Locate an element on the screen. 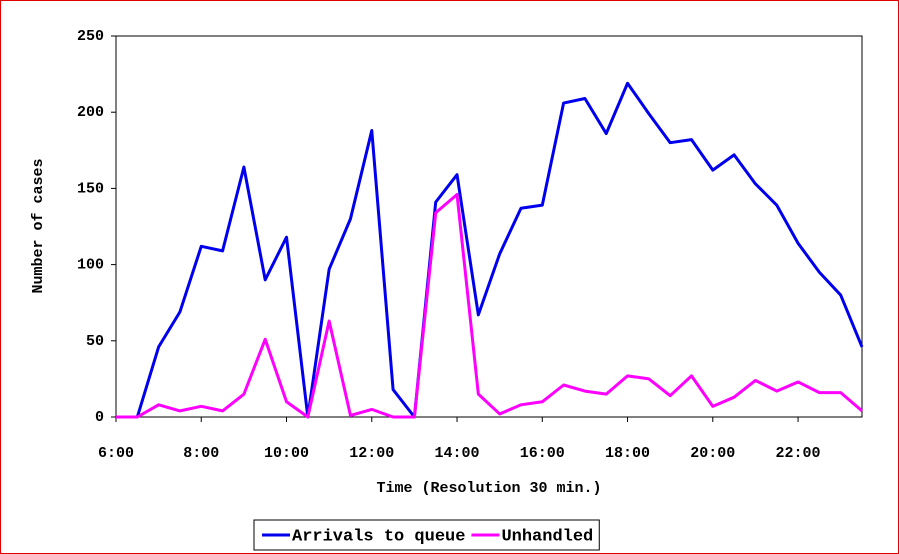 Image resolution: width=899 pixels, height=554 pixels. legend-box is located at coordinates (426, 535).